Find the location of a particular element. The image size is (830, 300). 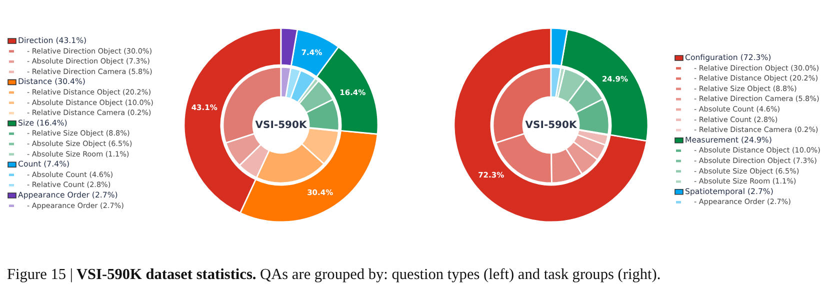

text: QAs are grouped by: question types (left) and task groups (right). is located at coordinates (460, 274).